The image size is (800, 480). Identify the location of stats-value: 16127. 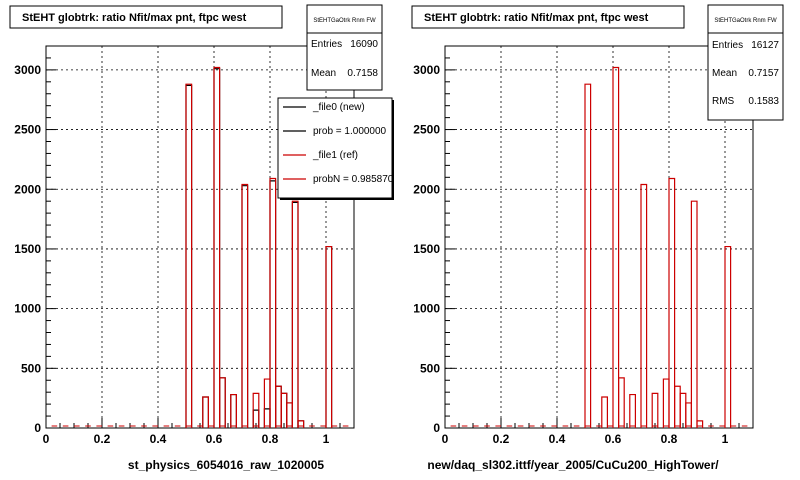
(765, 45).